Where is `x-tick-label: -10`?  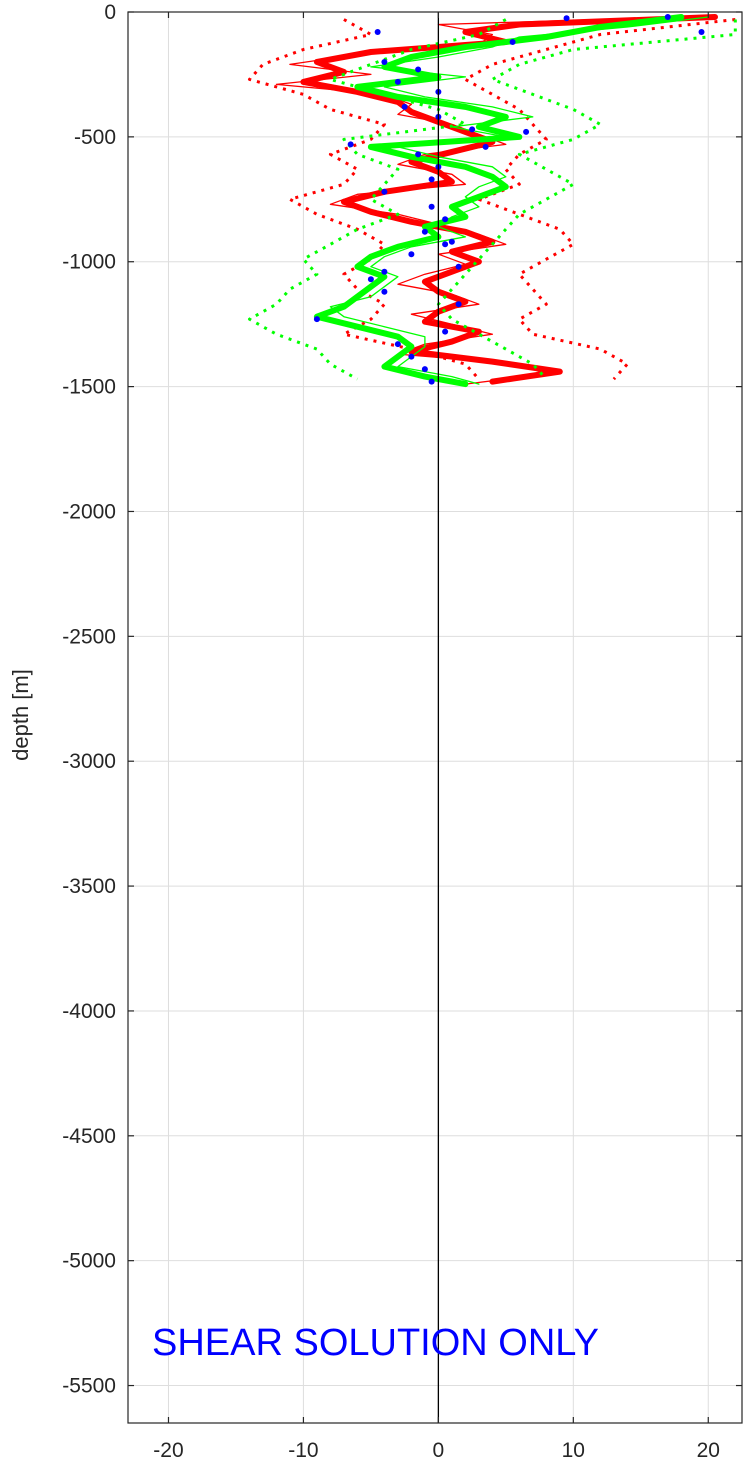
x-tick-label: -10 is located at coordinates (303, 1450).